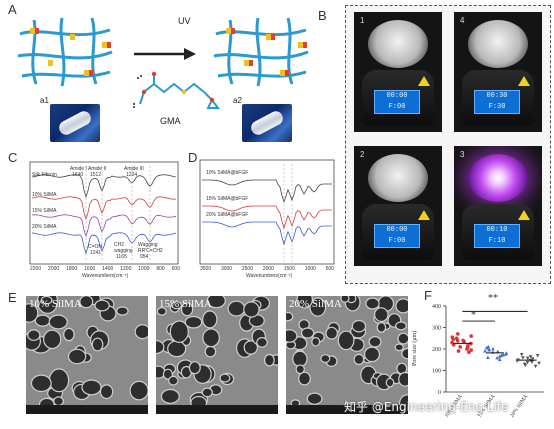  What do you see at coordinates (104, 213) in the screenshot?
I see `ftir-chart-c` at bounding box center [104, 213].